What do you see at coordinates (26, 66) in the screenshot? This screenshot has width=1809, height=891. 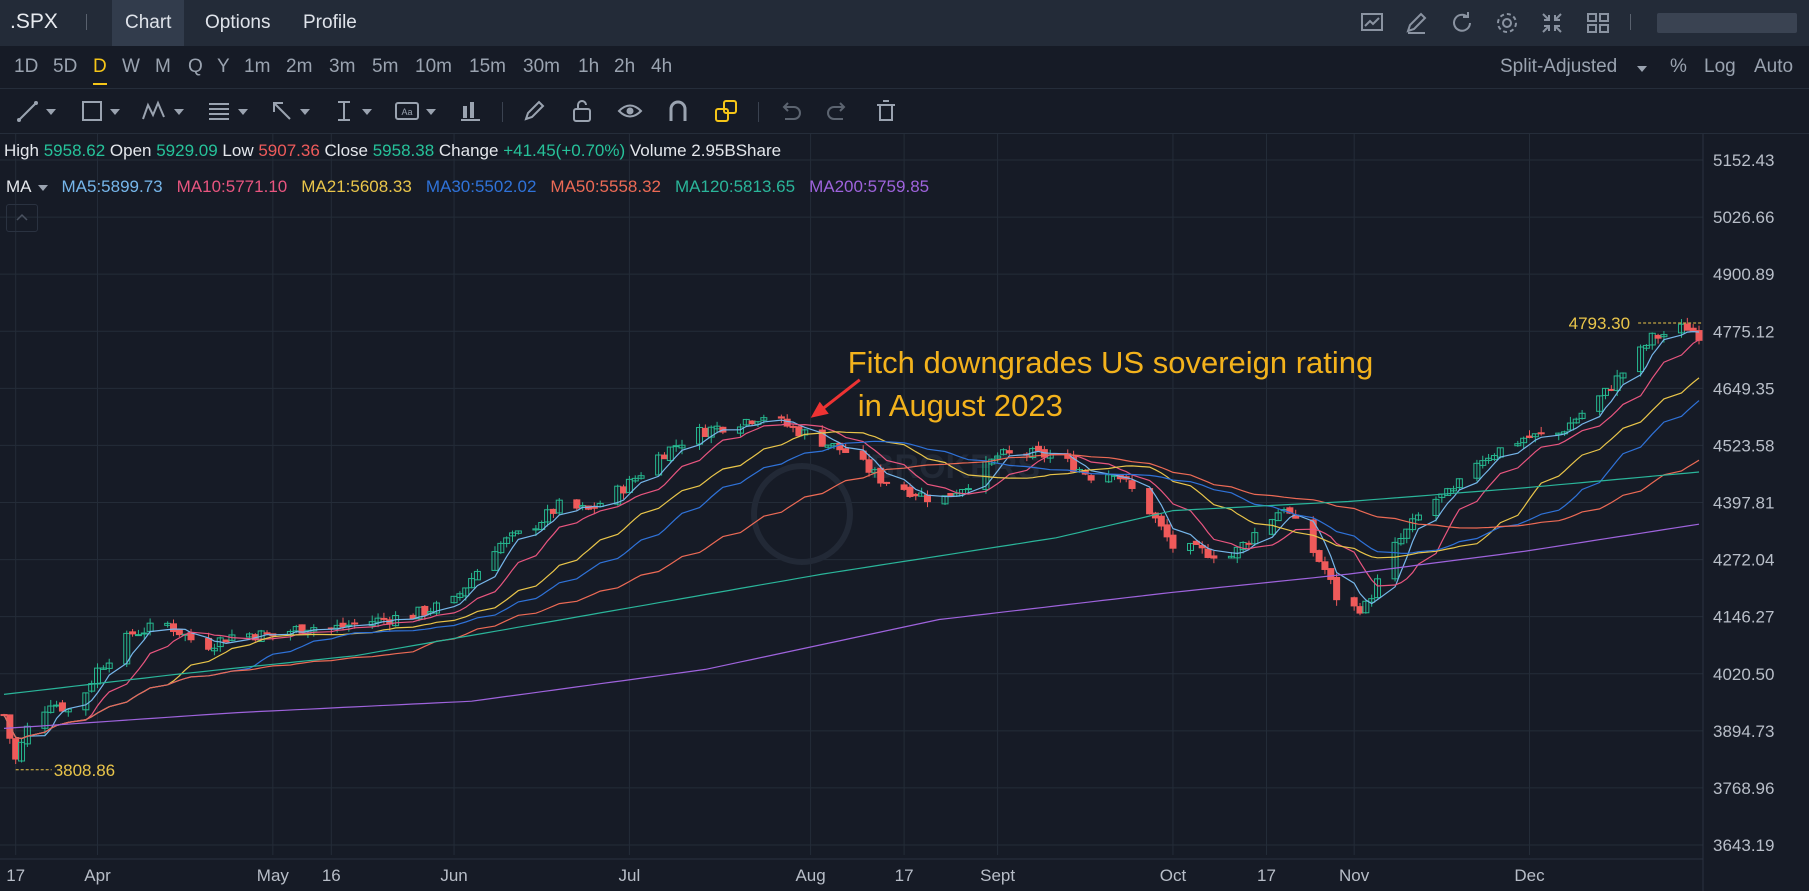 I see `timeframe-1d: 1D` at bounding box center [26, 66].